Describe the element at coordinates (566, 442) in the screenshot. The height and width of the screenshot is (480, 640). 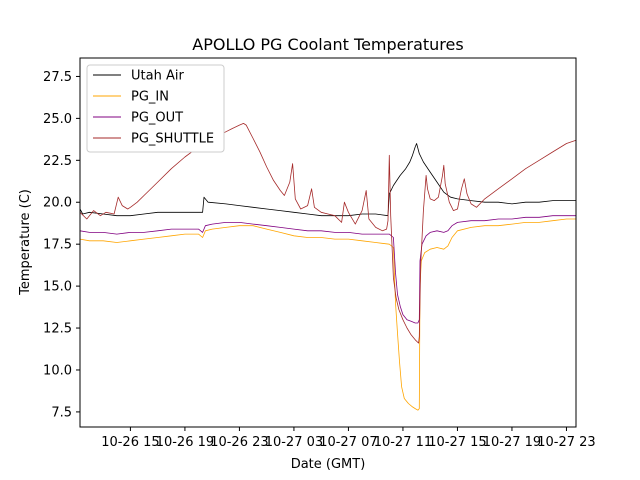
I see `x-tick-label: 10-27 23` at that location.